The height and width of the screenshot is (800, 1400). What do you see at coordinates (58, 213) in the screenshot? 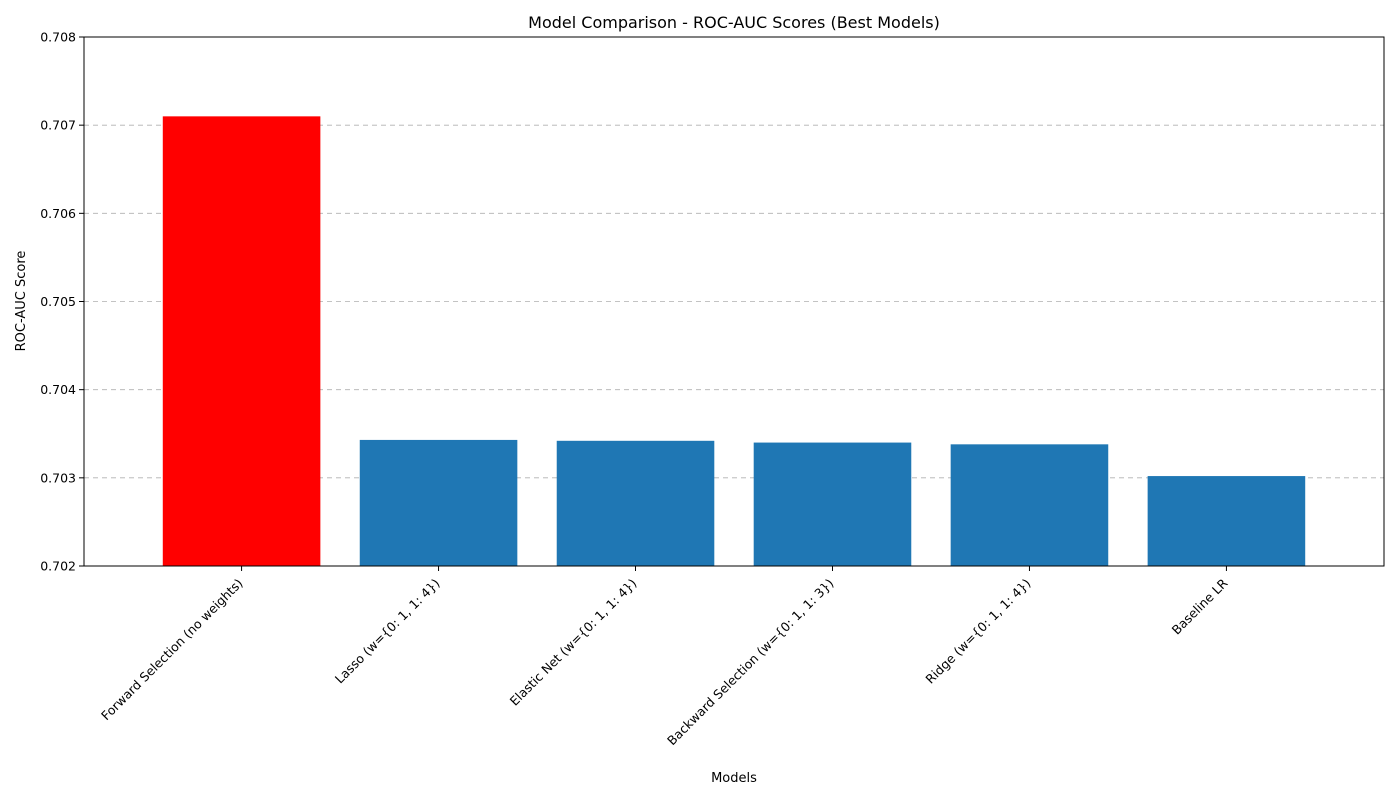
I see `y-tick-label: 0.706` at bounding box center [58, 213].